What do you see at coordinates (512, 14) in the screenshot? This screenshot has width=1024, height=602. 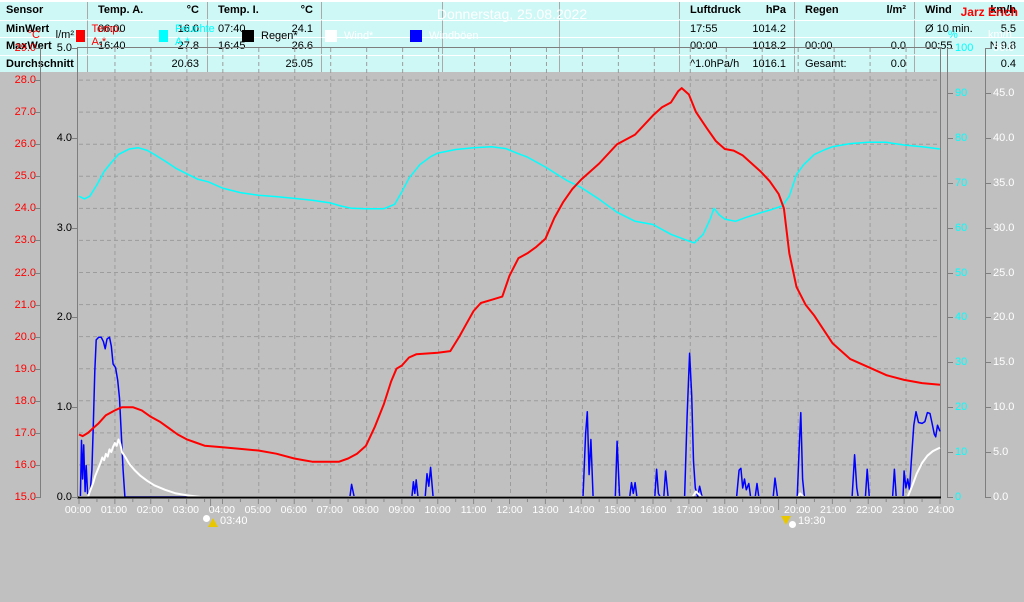 I see `page-title: Donnerstag, 25.08.2022` at bounding box center [512, 14].